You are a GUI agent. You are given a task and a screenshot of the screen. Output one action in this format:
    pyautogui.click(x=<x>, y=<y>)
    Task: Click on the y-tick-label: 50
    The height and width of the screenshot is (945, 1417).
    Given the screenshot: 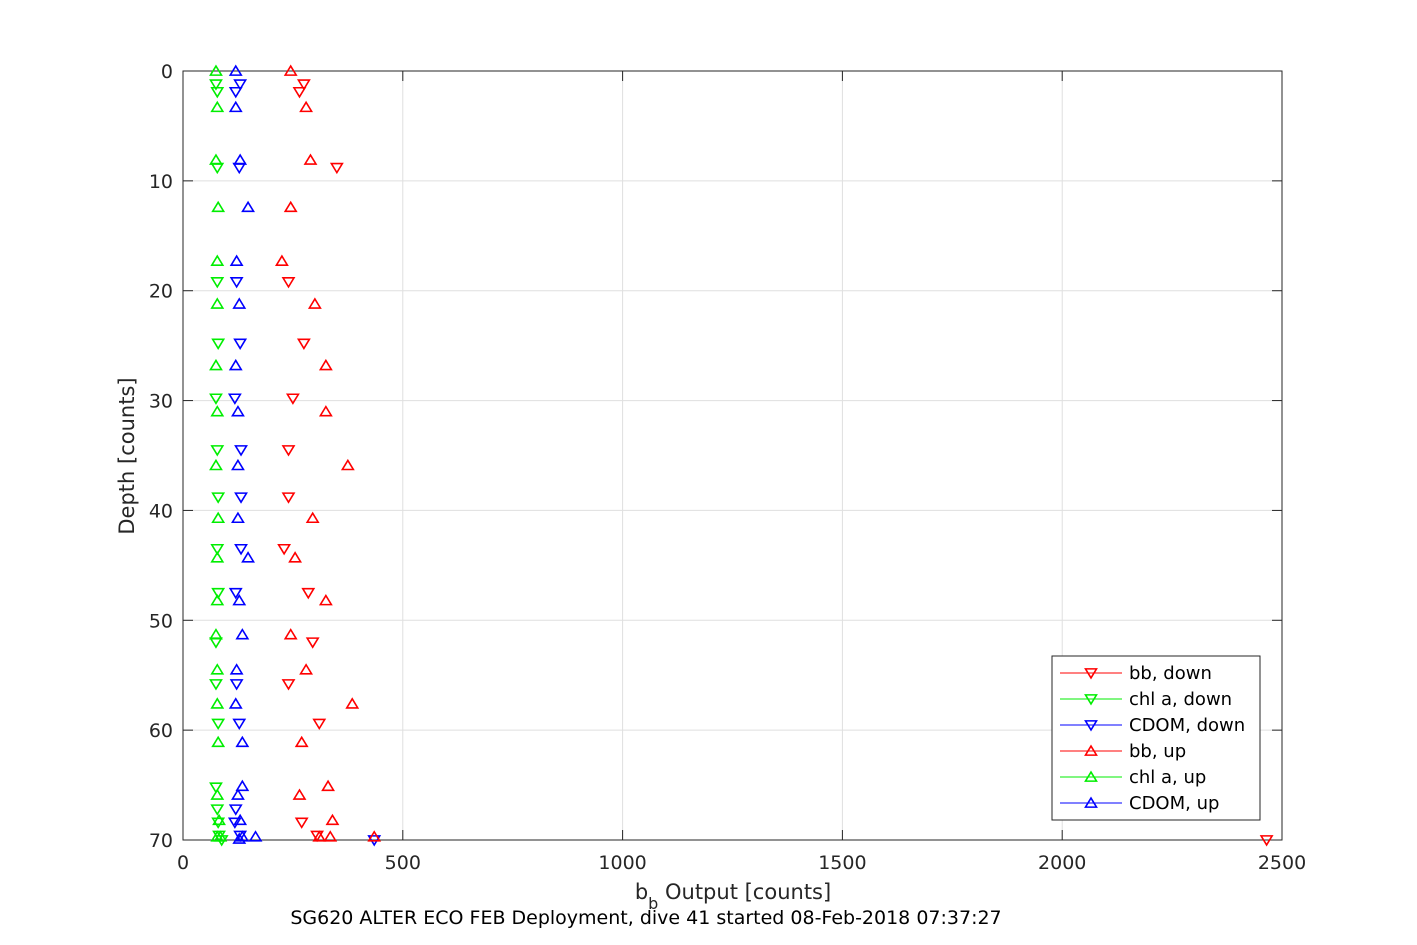 What is the action you would take?
    pyautogui.click(x=161, y=621)
    